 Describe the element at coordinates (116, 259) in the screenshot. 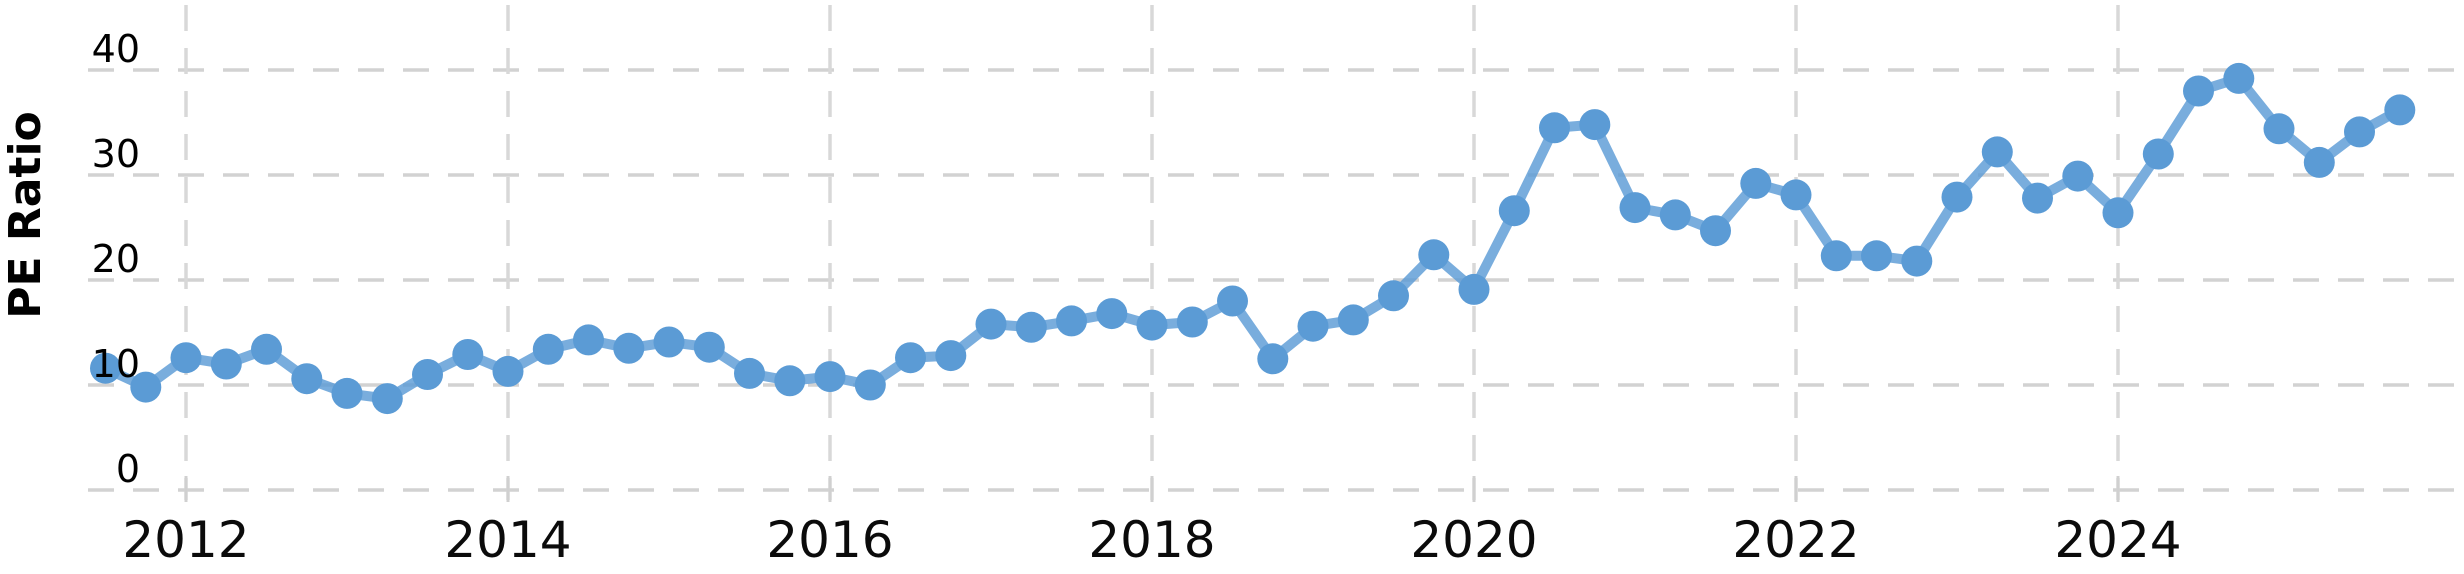

I see `y-tick-label-20: 20` at that location.